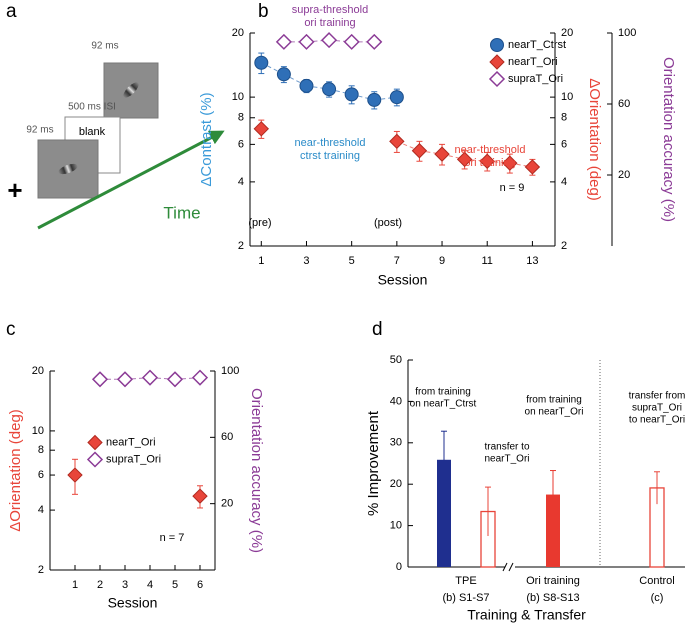 The image size is (689, 625). Describe the element at coordinates (100, 585) in the screenshot. I see `x-tick-label: 2` at that location.